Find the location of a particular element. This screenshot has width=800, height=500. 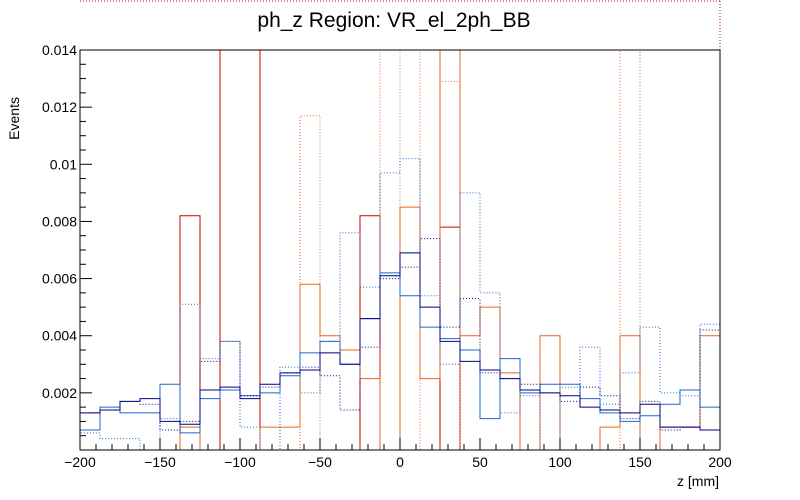

y-tick-label: 0.008 is located at coordinates (59, 221).